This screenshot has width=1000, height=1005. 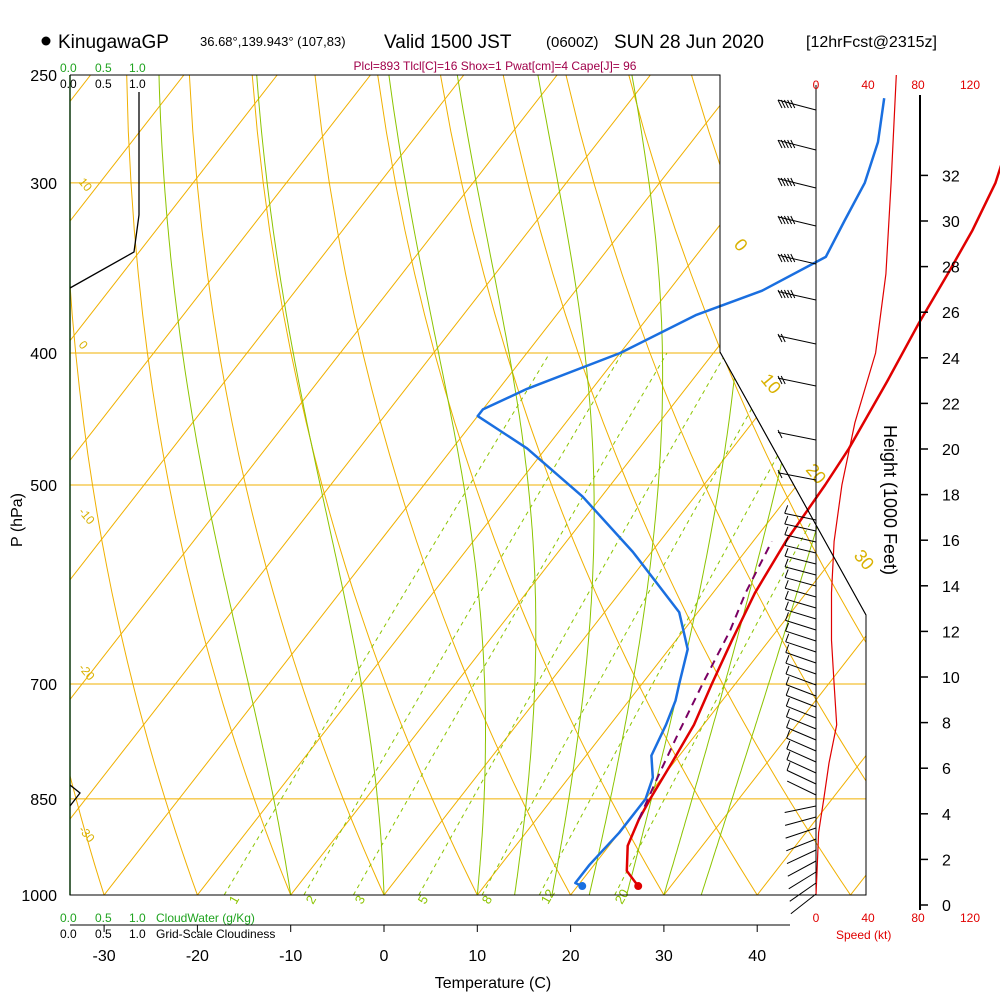 What do you see at coordinates (477, 956) in the screenshot?
I see `temperature-tick-label: 10` at bounding box center [477, 956].